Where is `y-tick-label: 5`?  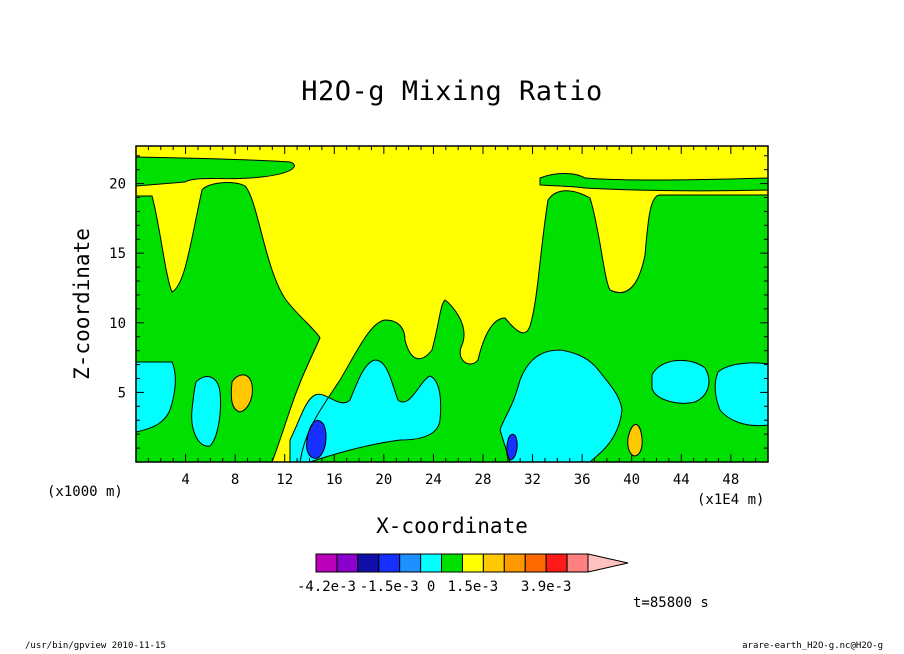
y-tick-label: 5 is located at coordinates (122, 393).